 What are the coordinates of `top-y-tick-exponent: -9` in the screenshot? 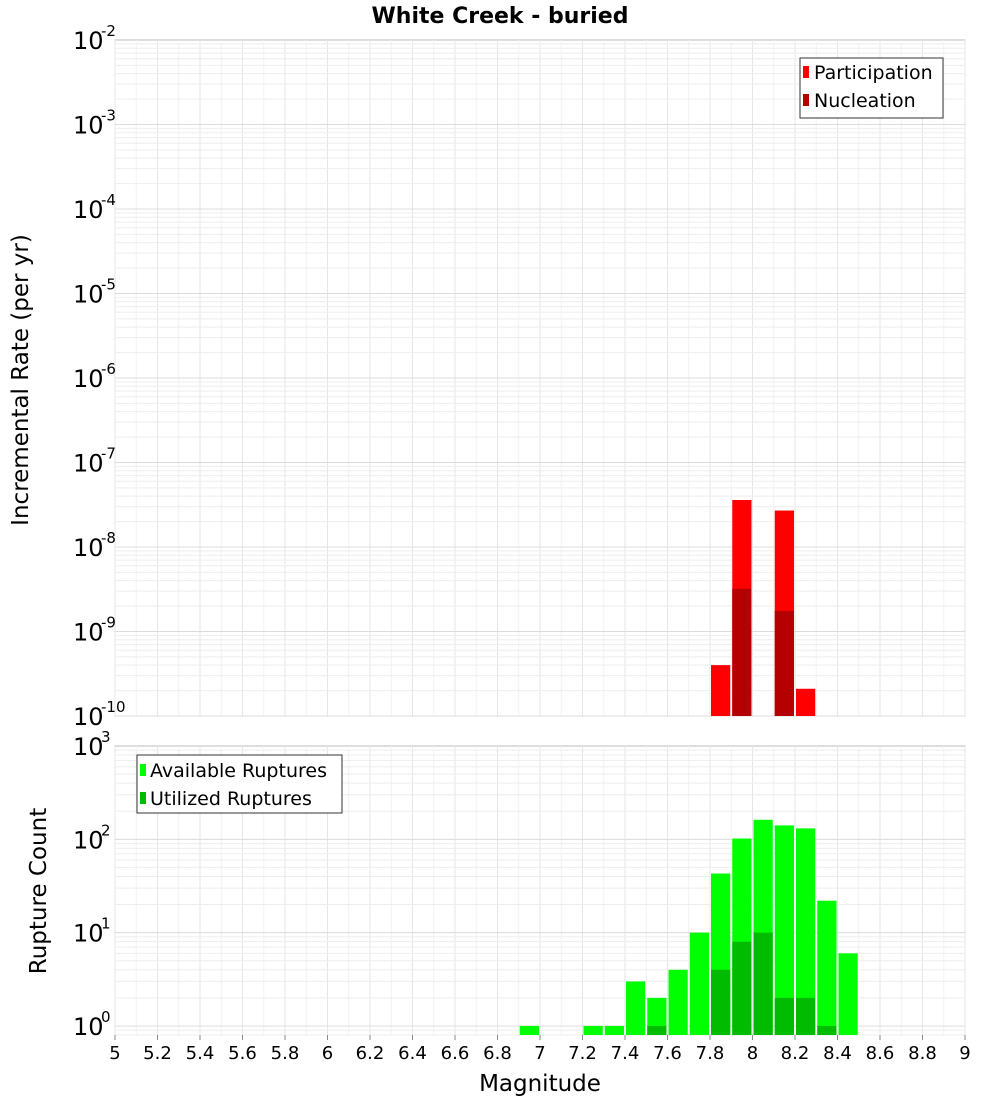 It's located at (108, 623).